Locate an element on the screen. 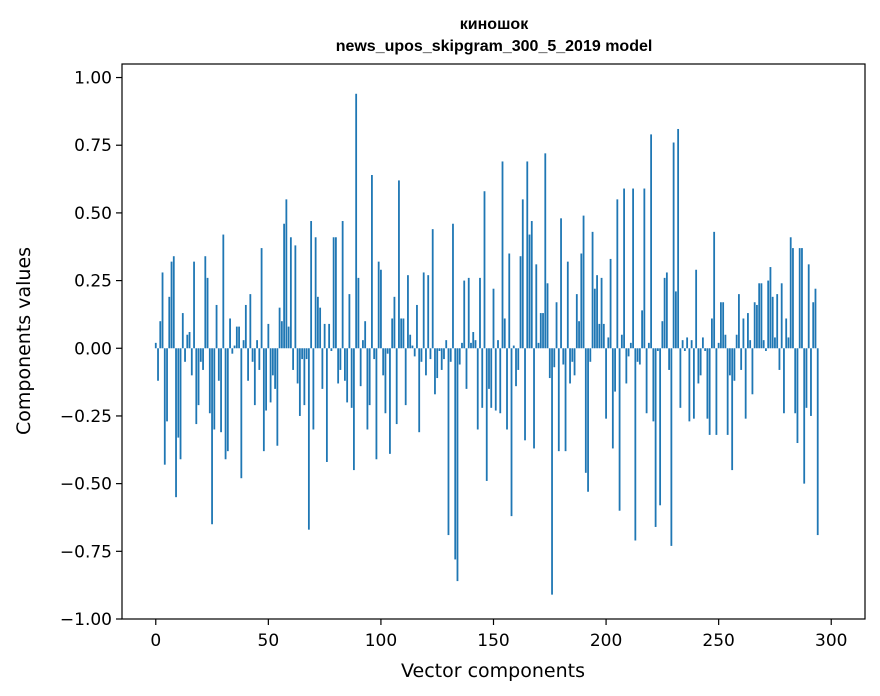 The image size is (880, 696). x-tick-label: 300 is located at coordinates (831, 641).